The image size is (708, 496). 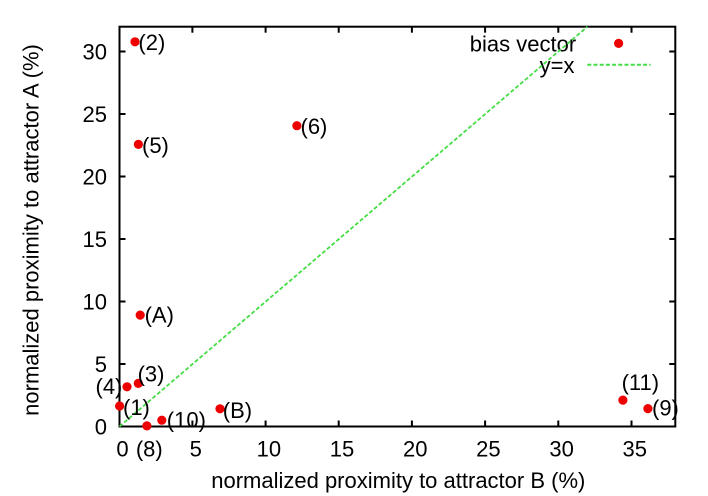 I want to click on svg-text: (10), so click(x=186, y=420).